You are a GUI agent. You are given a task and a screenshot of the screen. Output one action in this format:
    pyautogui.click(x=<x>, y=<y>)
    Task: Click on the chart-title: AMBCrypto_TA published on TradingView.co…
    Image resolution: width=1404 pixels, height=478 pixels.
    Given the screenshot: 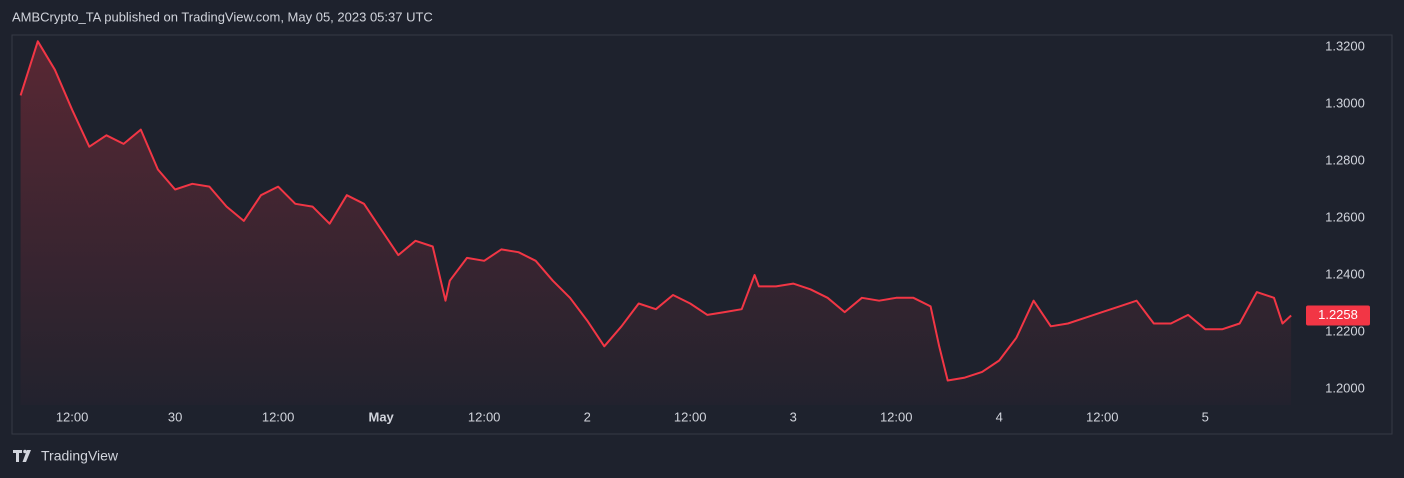 What is the action you would take?
    pyautogui.click(x=222, y=16)
    